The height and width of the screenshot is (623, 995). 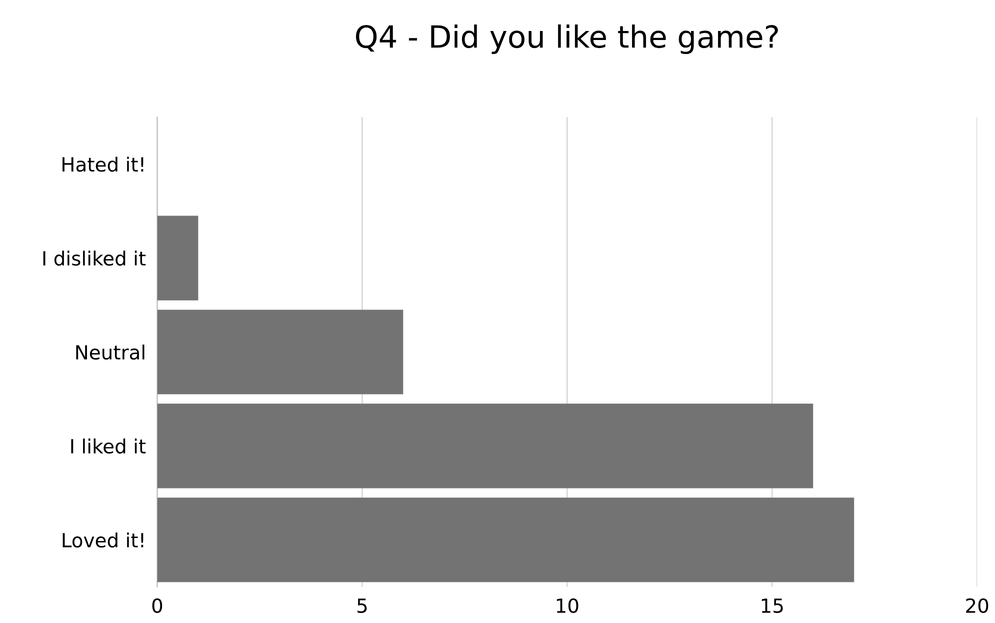 I want to click on x-tick-label: 20, so click(x=977, y=606).